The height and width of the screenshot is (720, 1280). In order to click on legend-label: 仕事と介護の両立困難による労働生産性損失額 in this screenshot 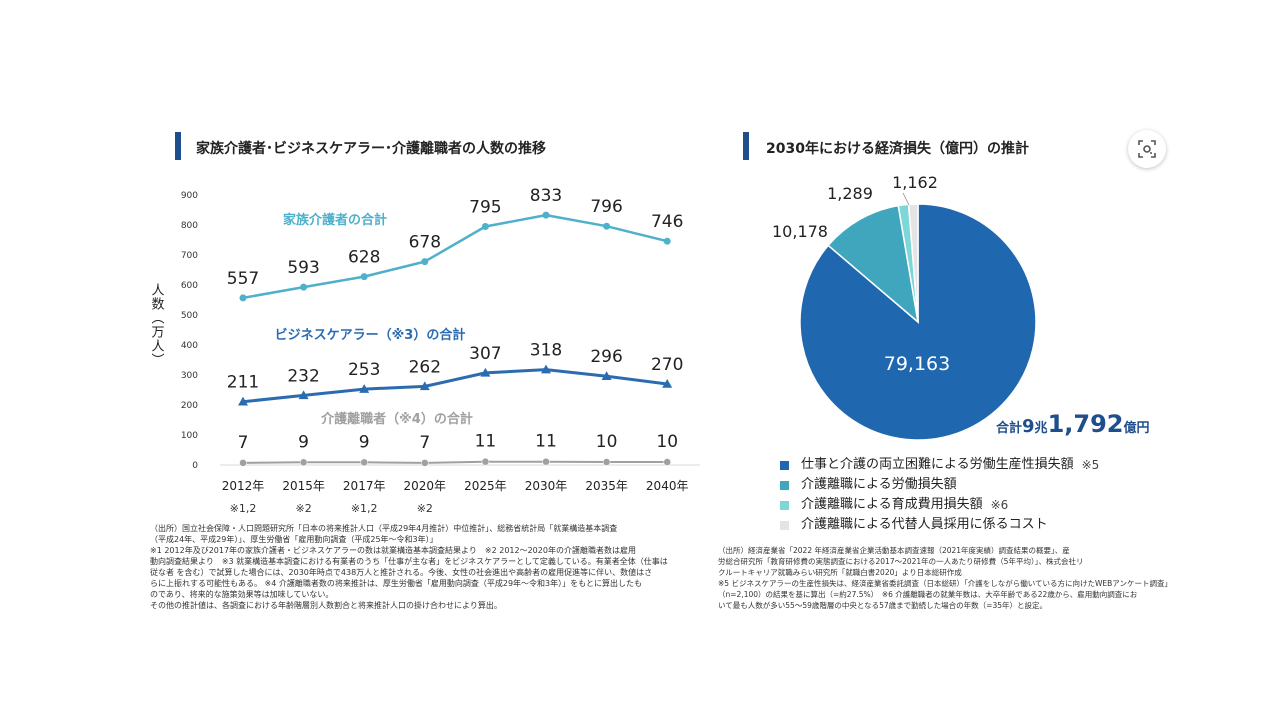, I will do `click(937, 464)`.